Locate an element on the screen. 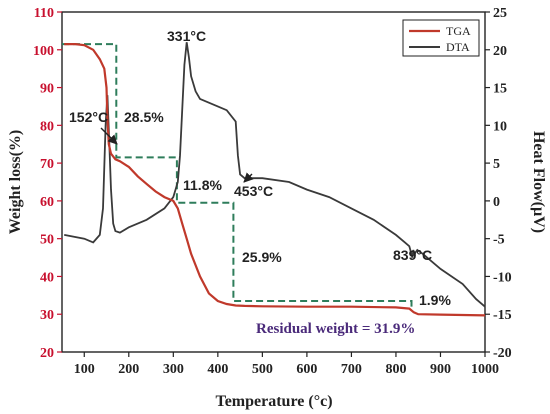  right-axis-ticks: -20 -15 -10 -5 0 5 10 15 20 25 is located at coordinates (498, 183).